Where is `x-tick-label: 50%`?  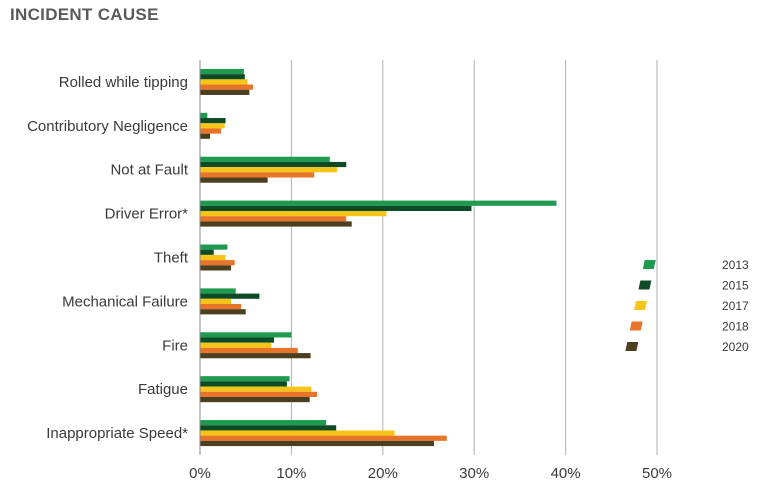
x-tick-label: 50% is located at coordinates (657, 473).